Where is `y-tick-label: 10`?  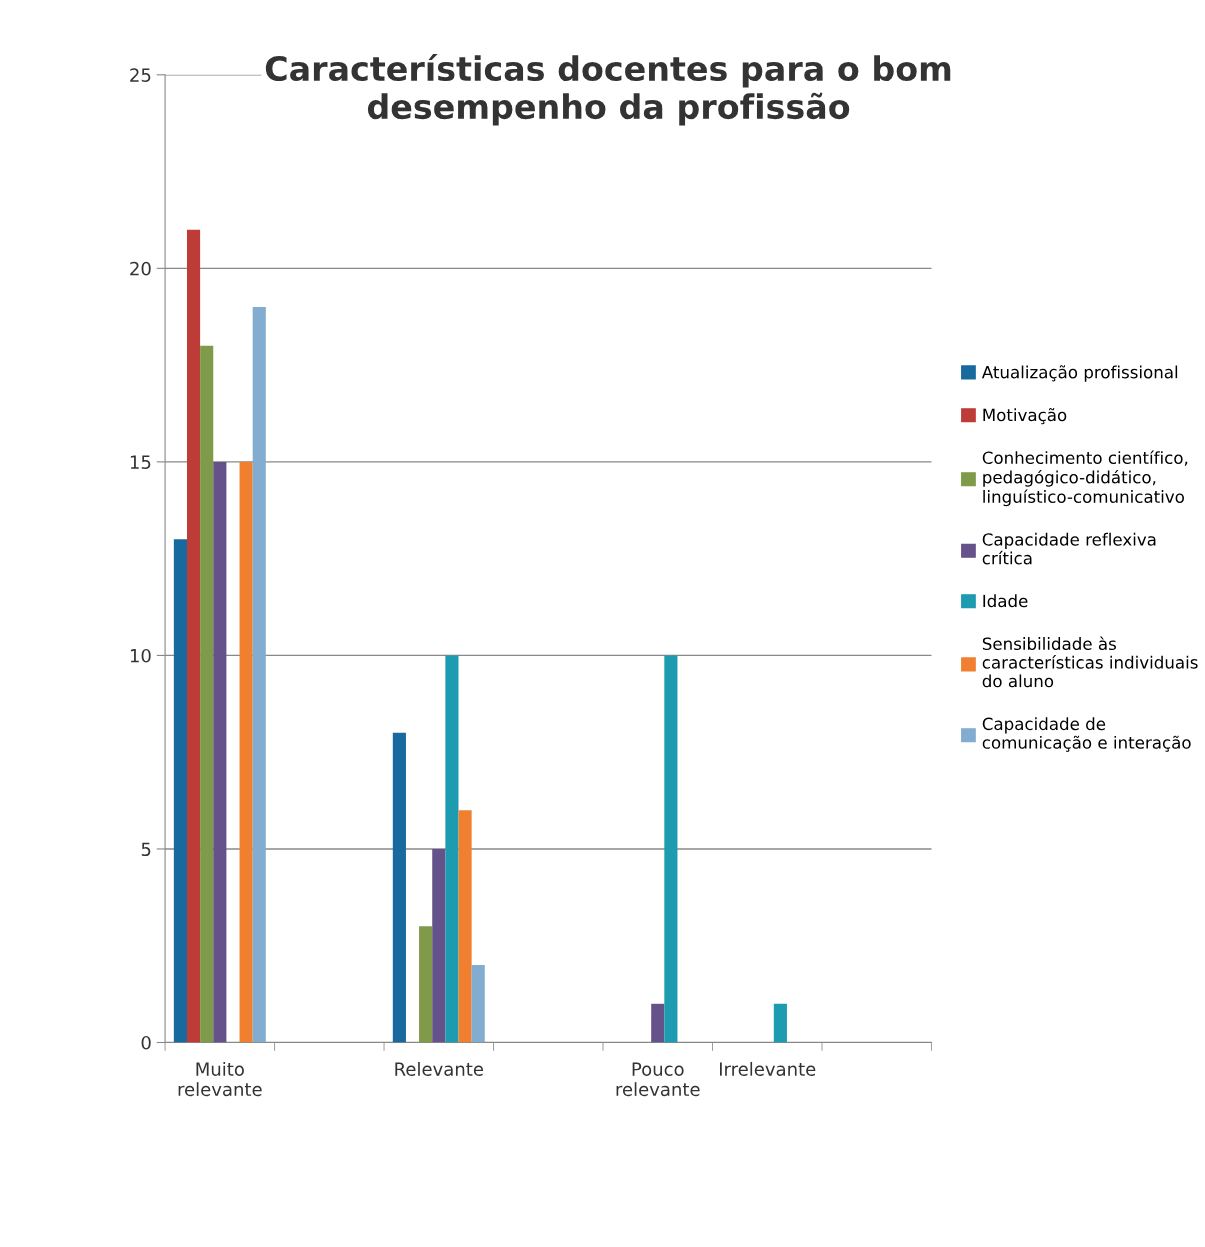 y-tick-label: 10 is located at coordinates (140, 655).